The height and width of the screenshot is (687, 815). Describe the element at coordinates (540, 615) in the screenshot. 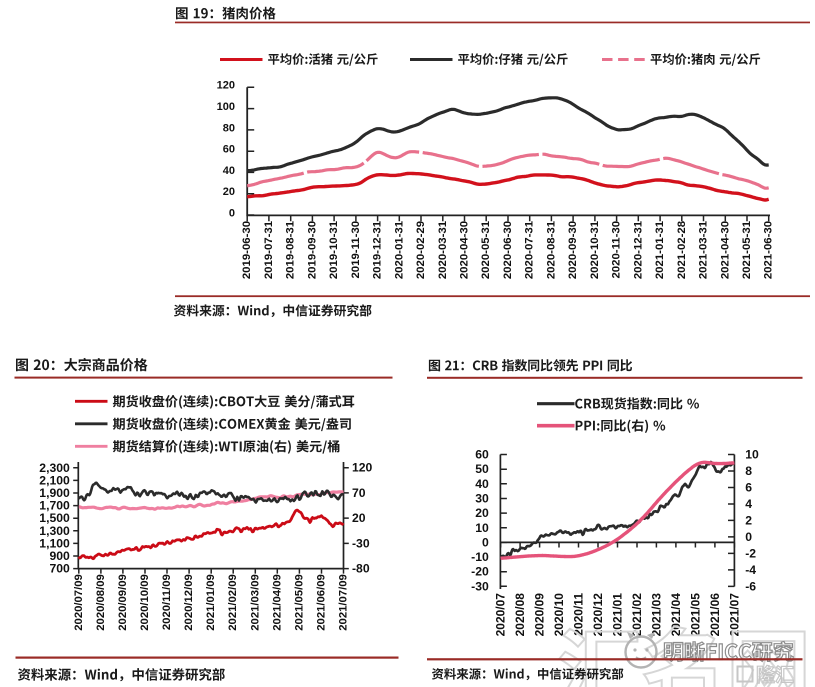

I see `svg-text: 2020/09` at that location.